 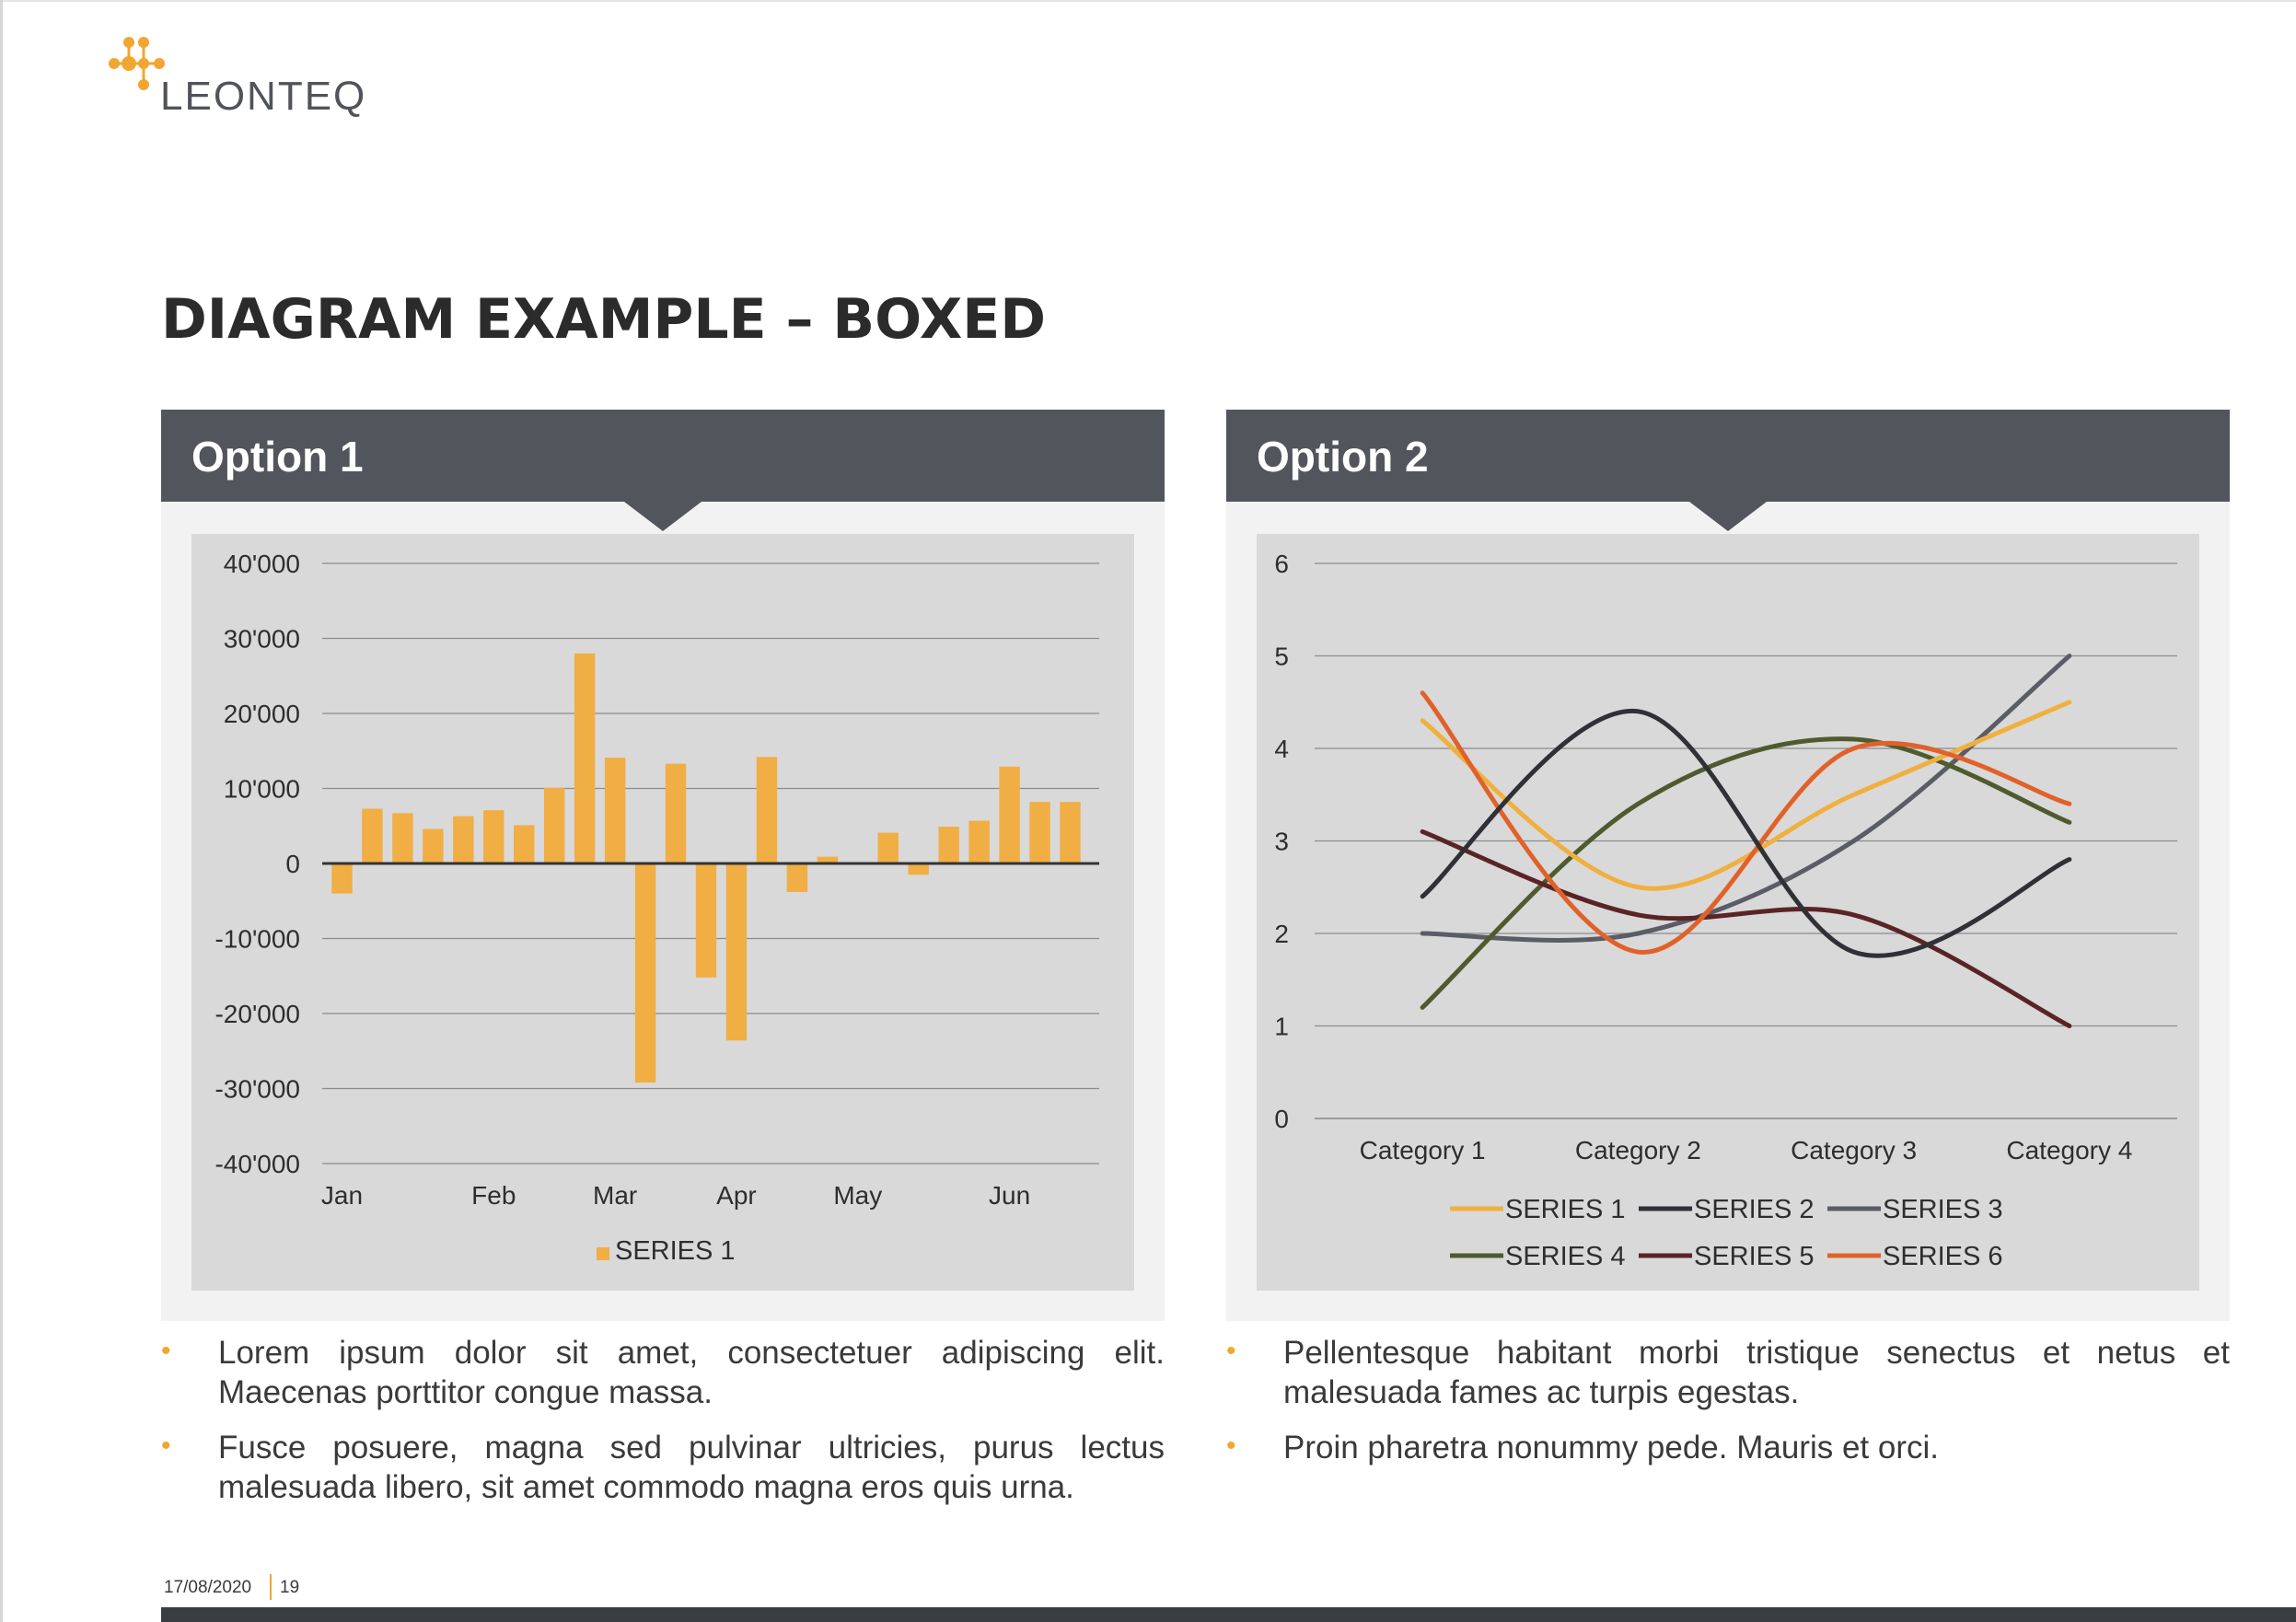 What do you see at coordinates (615, 1195) in the screenshot?
I see `x-tick-label: Mar` at bounding box center [615, 1195].